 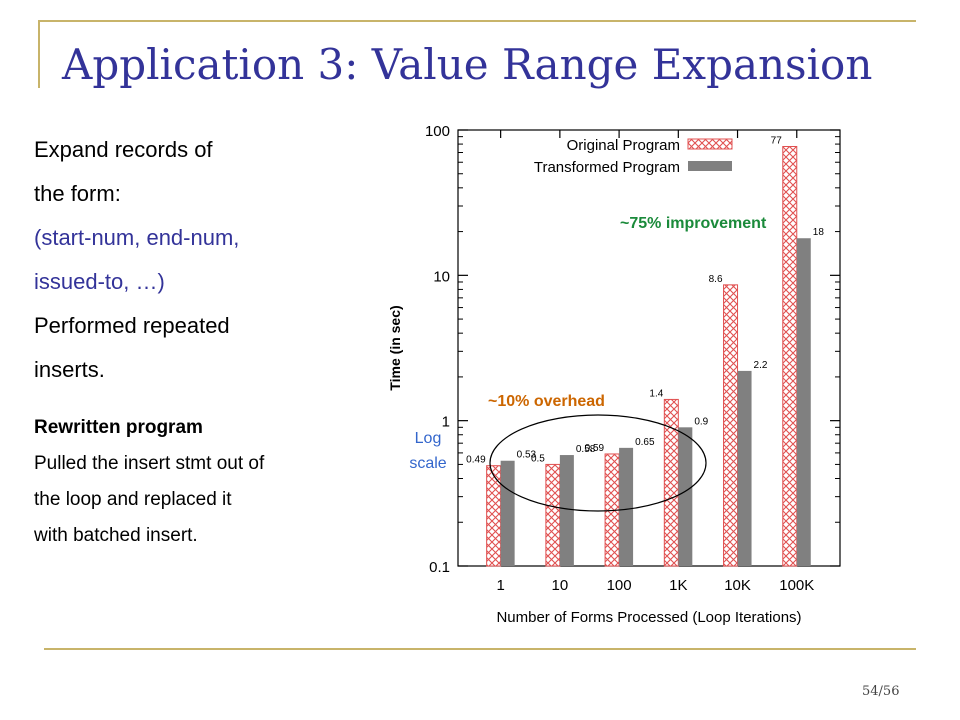 I want to click on rewritten-line: Pulled the insert stmt out of, so click(x=149, y=463).